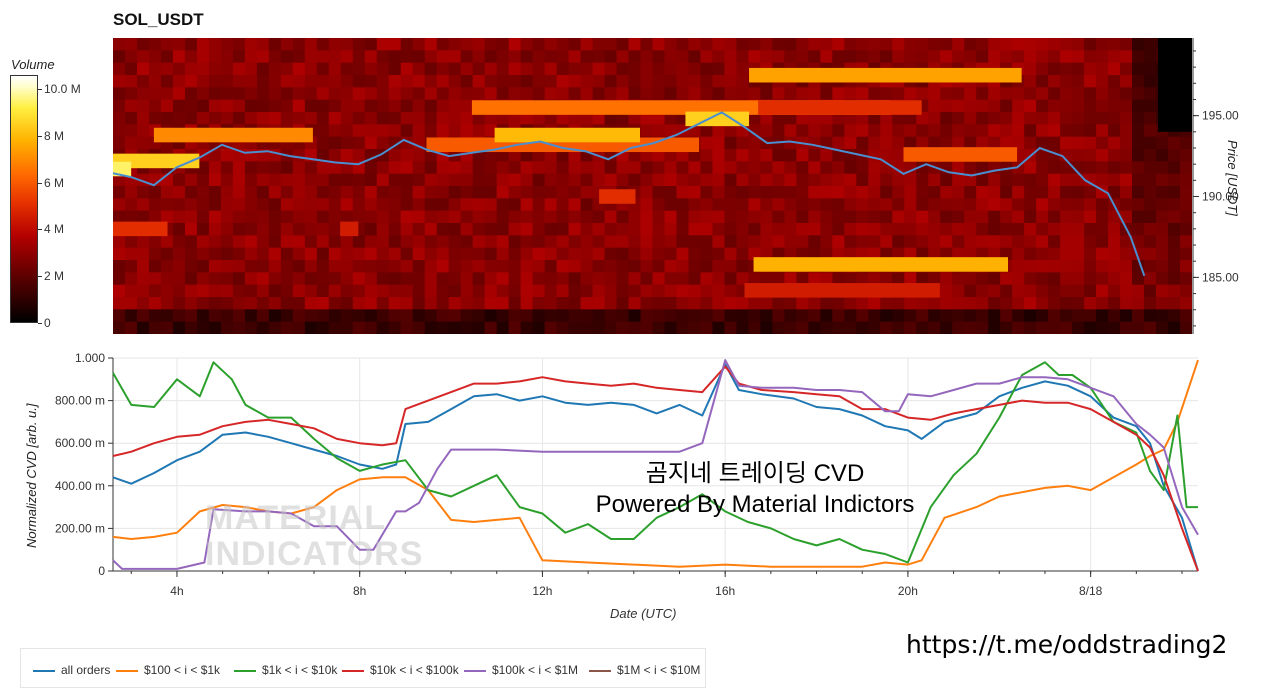 The width and height of the screenshot is (1280, 688). I want to click on legend-label: $1M < i < $10M, so click(659, 670).